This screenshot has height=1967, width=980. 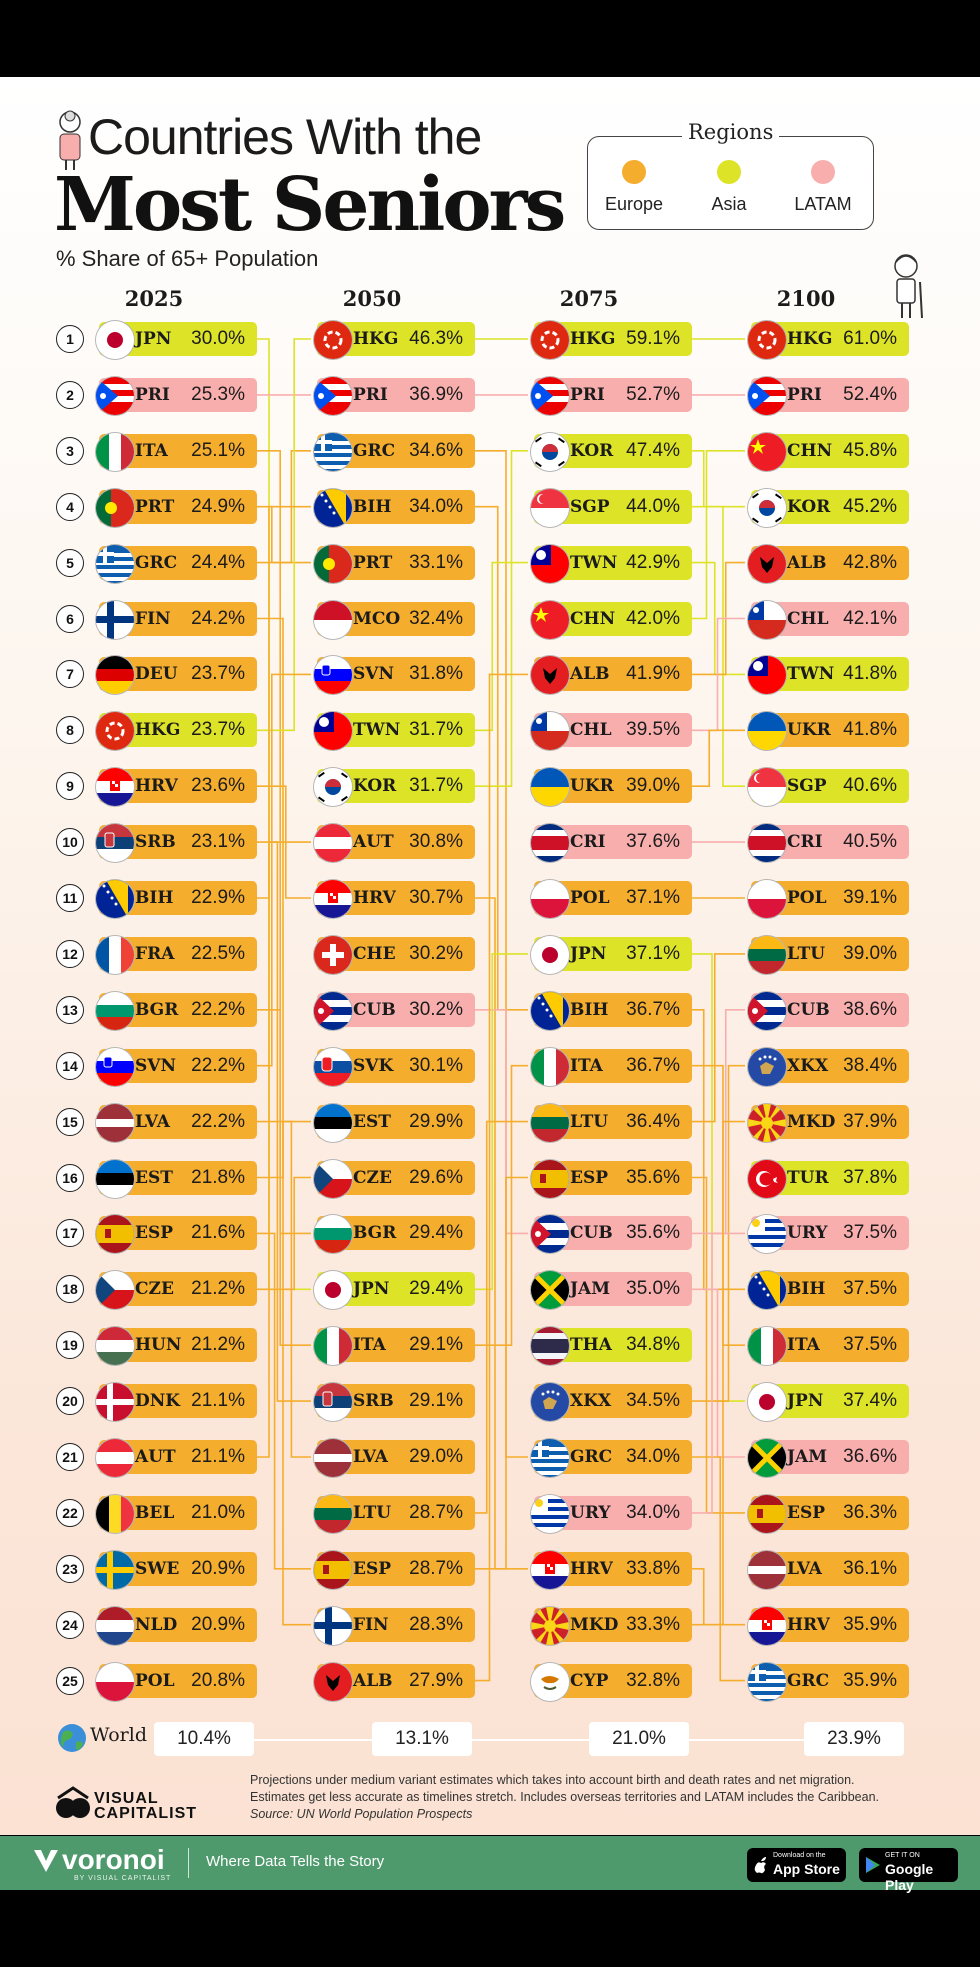 I want to click on country-code: SVN, so click(x=156, y=1065).